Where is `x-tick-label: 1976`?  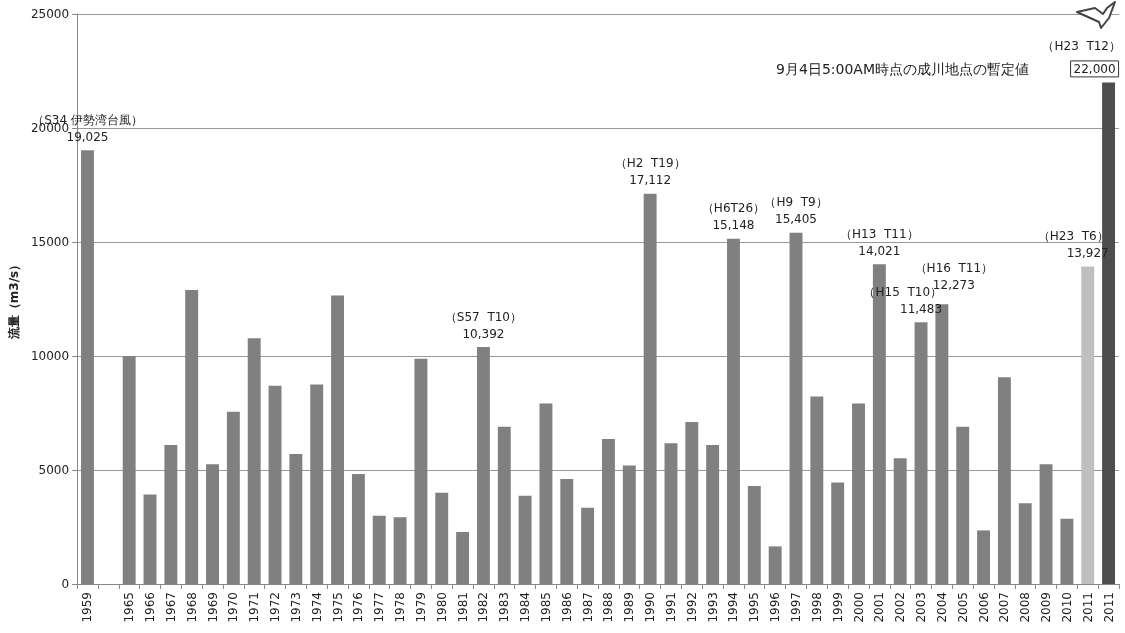
x-tick-label: 1976 is located at coordinates (358, 607).